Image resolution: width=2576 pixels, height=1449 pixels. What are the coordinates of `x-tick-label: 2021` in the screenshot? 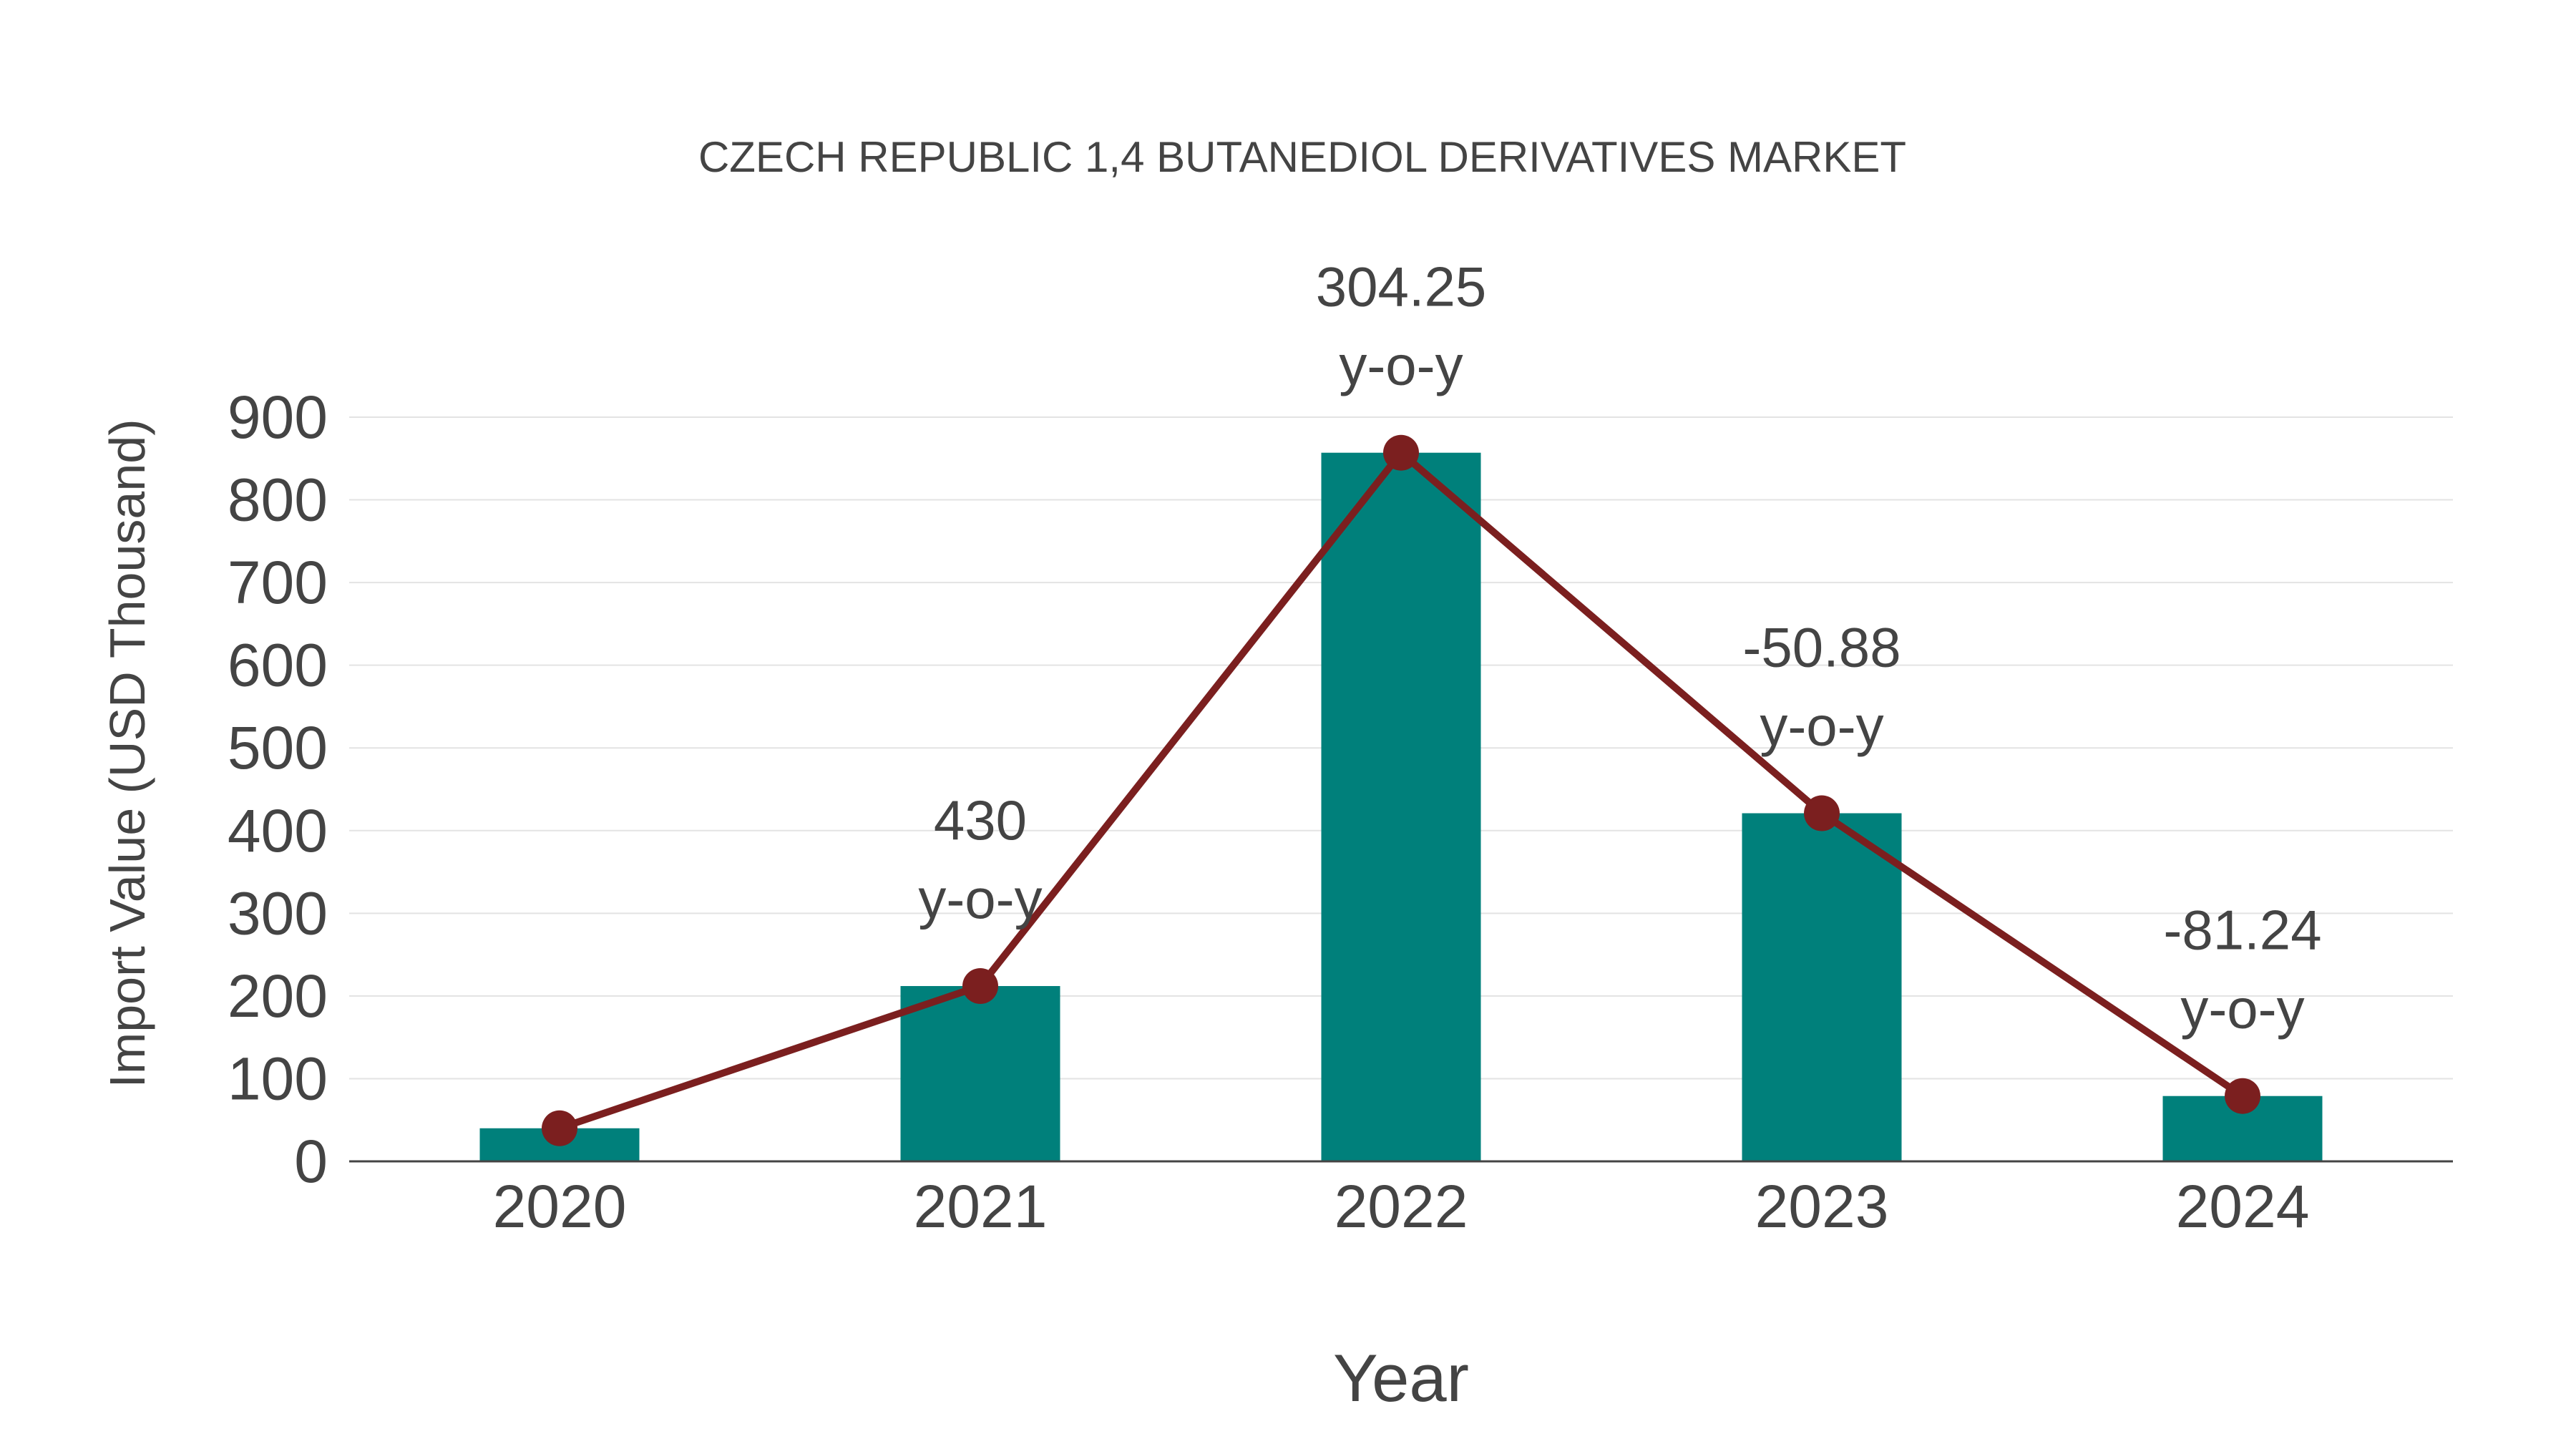 It's located at (981, 1206).